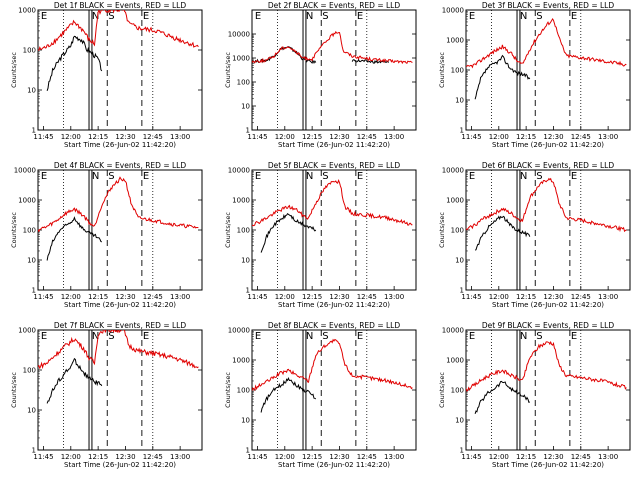 Image resolution: width=640 pixels, height=480 pixels. Describe the element at coordinates (334, 5) in the screenshot. I see `panel-title: Det 2f BLACK = Events, RED = LLD` at that location.